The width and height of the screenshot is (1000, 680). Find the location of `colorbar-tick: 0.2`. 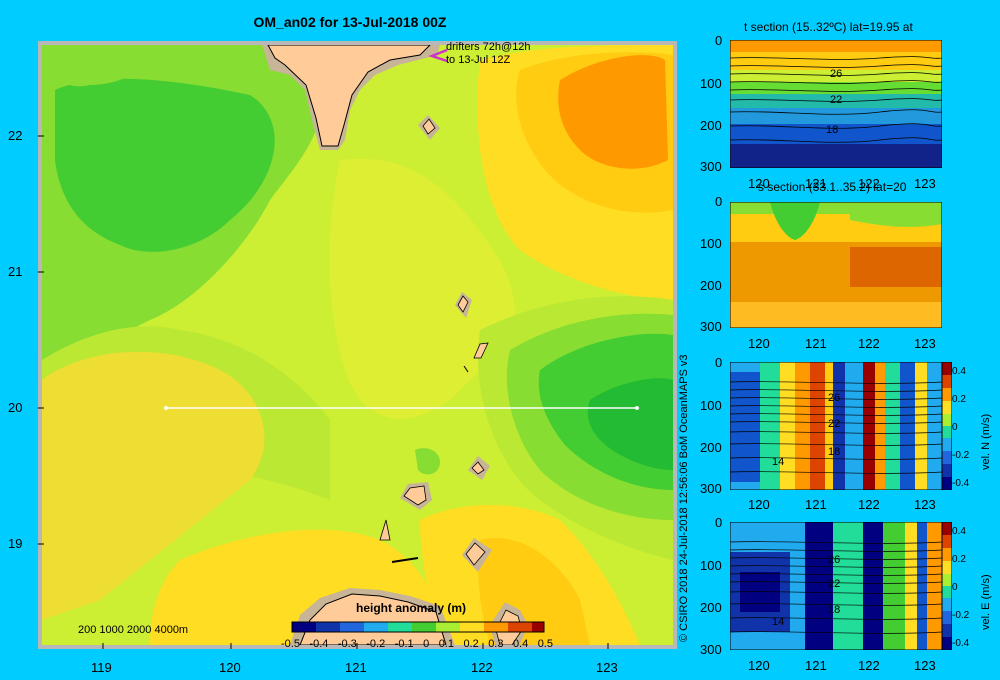

colorbar-tick: 0.2 is located at coordinates (471, 644).